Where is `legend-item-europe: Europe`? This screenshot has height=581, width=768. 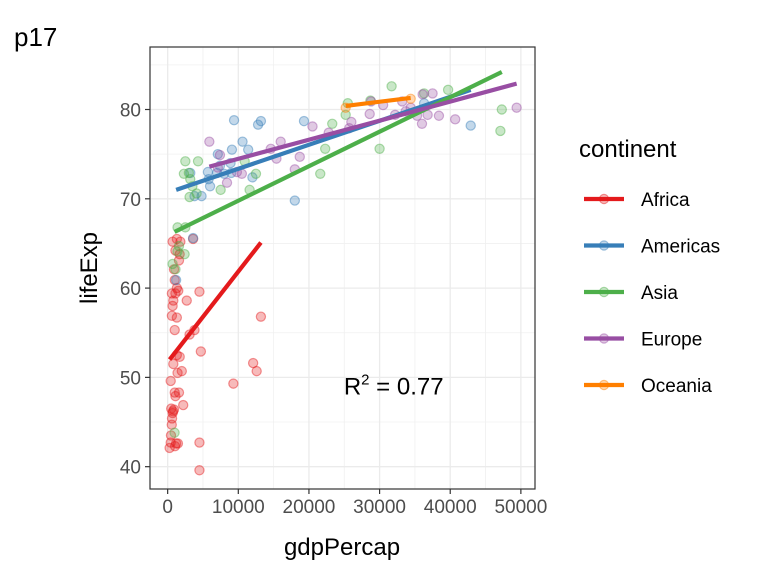 legend-item-europe: Europe is located at coordinates (643, 340).